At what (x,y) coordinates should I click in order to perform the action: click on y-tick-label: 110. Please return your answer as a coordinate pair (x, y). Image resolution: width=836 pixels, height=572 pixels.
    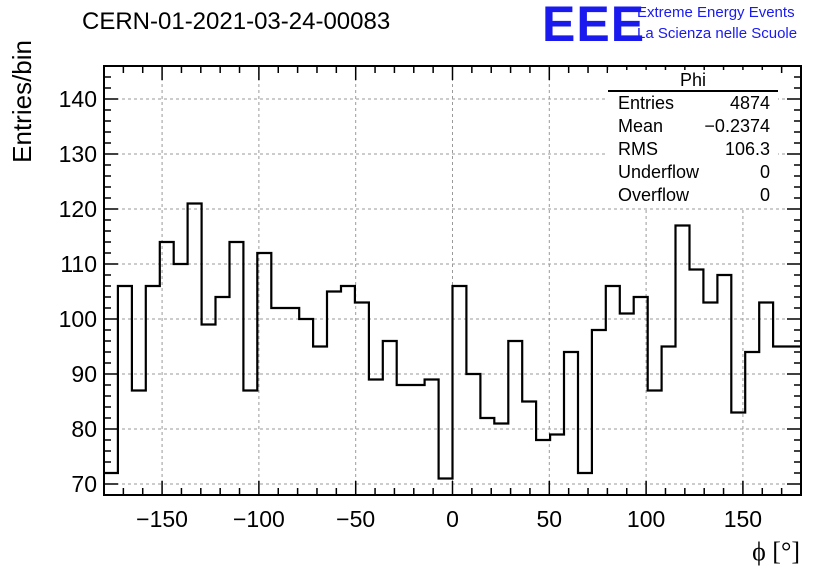
    Looking at the image, I should click on (78, 264).